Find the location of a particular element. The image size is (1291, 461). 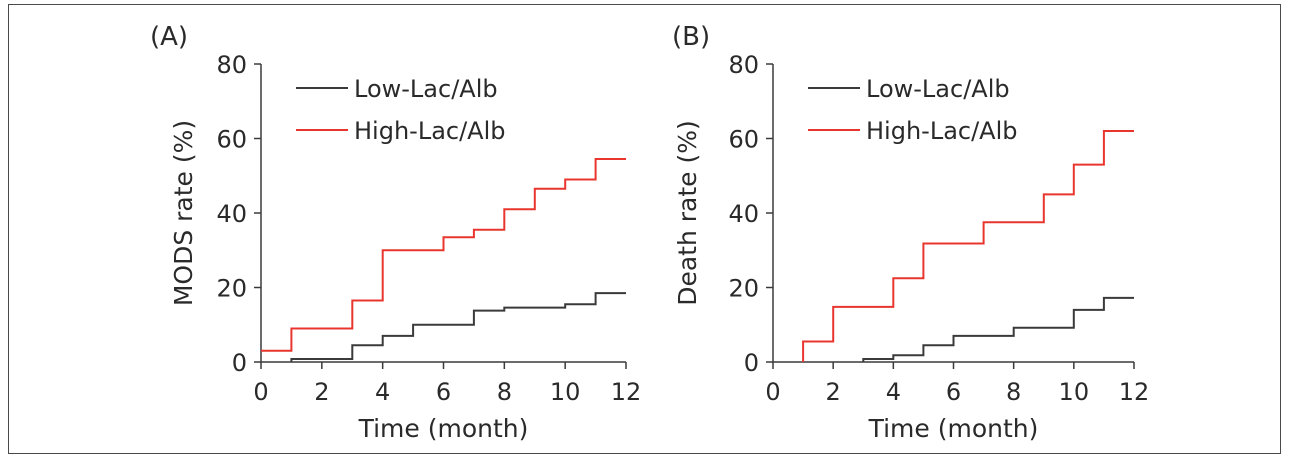

panel-label: (A) is located at coordinates (169, 37).